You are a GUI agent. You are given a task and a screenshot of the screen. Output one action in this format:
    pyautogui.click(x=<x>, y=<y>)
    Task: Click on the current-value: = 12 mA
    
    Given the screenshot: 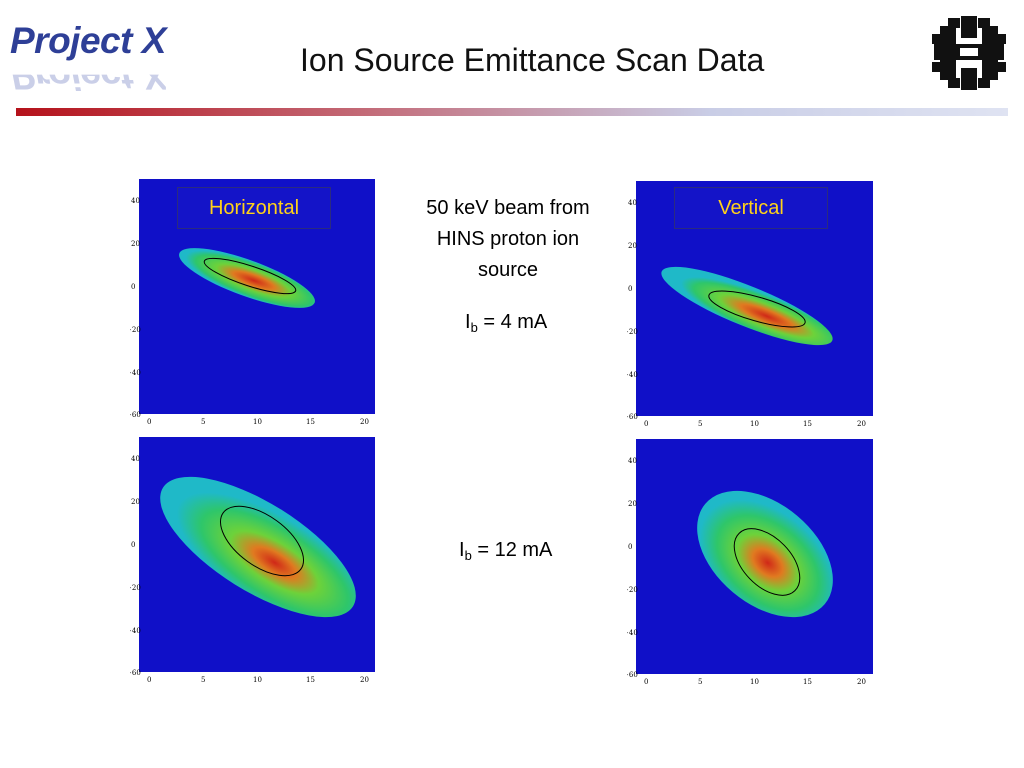 What is the action you would take?
    pyautogui.click(x=512, y=550)
    